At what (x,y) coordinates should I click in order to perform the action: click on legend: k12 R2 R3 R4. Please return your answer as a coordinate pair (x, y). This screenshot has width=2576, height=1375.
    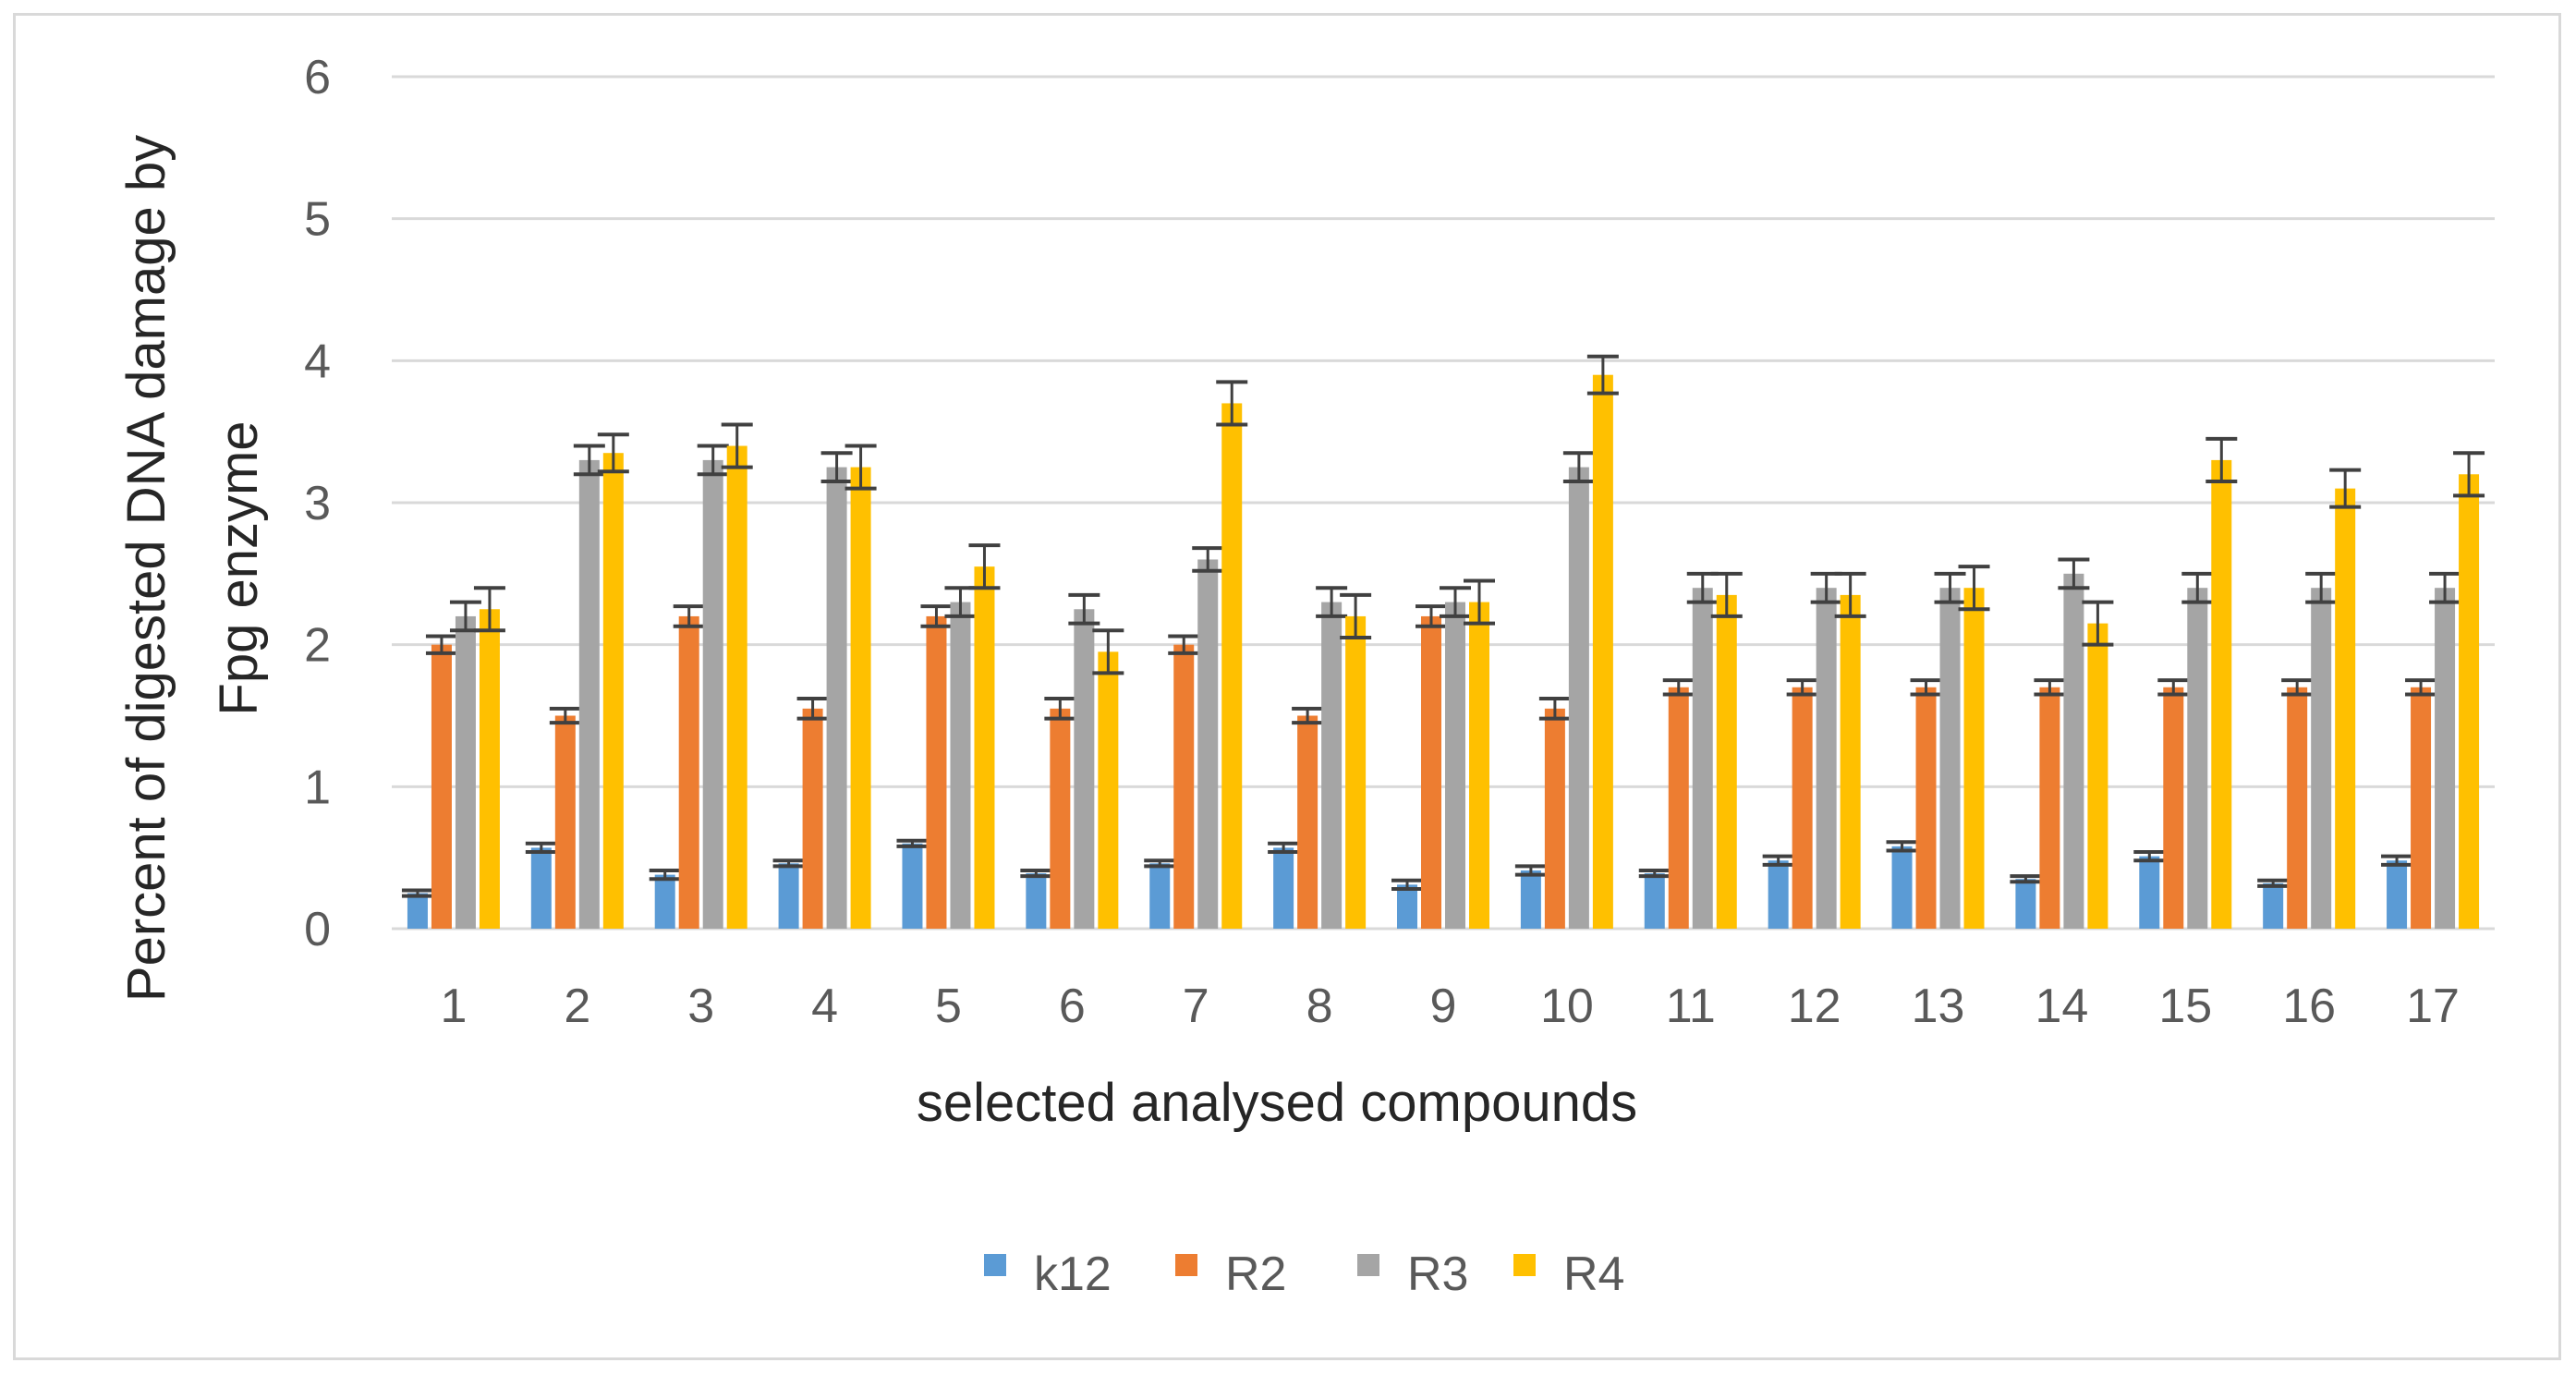
    Looking at the image, I should click on (1304, 1274).